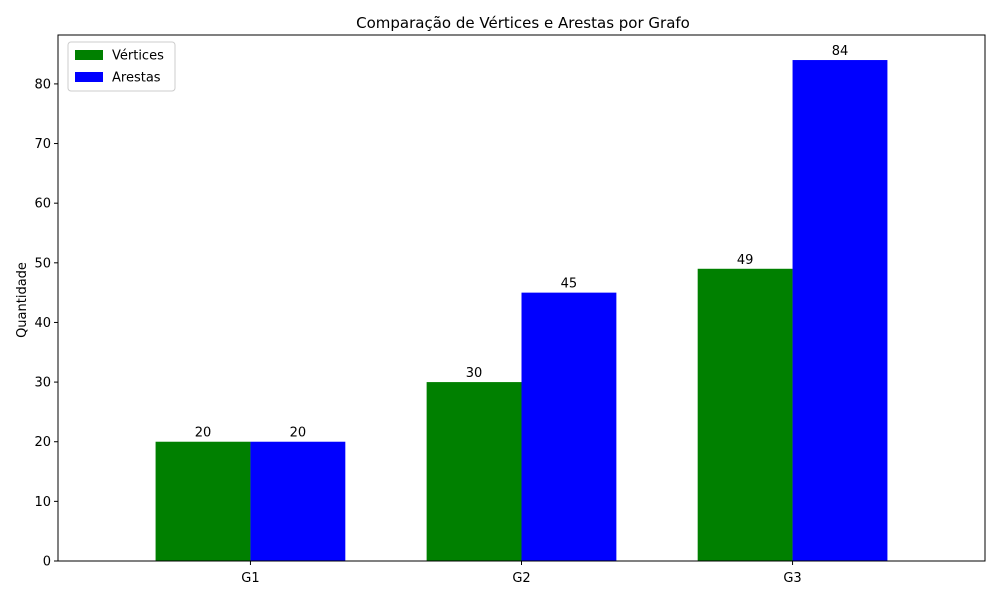 The image size is (1000, 604). What do you see at coordinates (474, 373) in the screenshot?
I see `bar-value-label: 30` at bounding box center [474, 373].